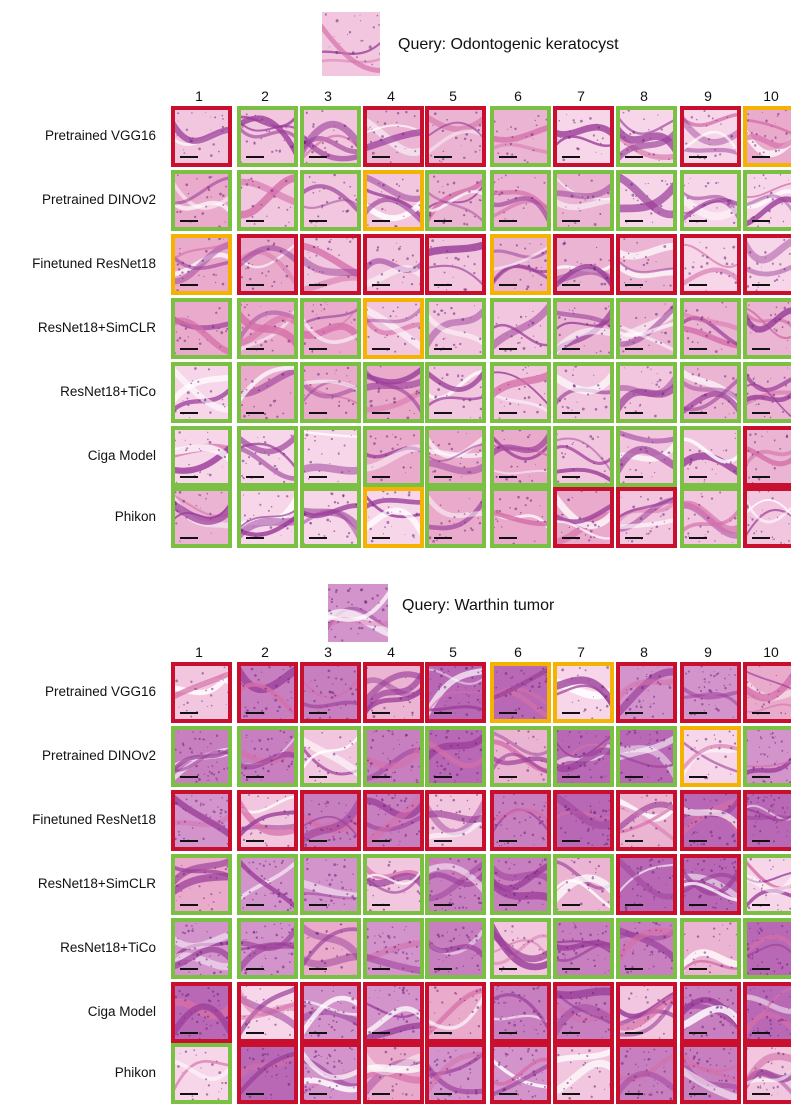  I want to click on column-number: 8, so click(644, 96).